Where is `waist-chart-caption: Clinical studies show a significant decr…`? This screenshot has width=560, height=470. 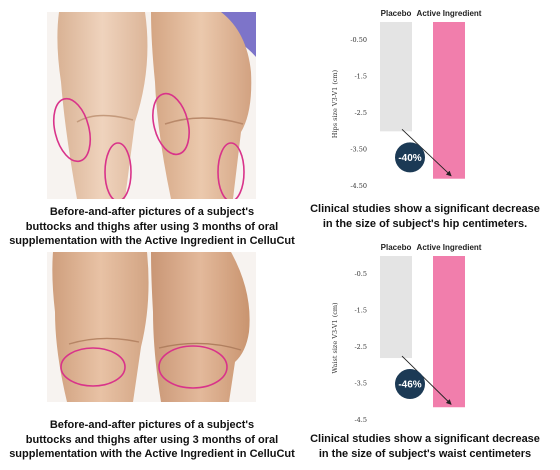 waist-chart-caption: Clinical studies show a significant decr… is located at coordinates (425, 446).